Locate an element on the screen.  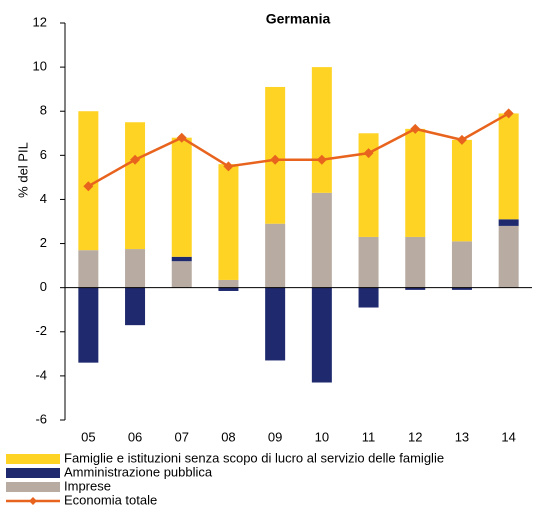
y-tick-label: 10 is located at coordinates (40, 66).